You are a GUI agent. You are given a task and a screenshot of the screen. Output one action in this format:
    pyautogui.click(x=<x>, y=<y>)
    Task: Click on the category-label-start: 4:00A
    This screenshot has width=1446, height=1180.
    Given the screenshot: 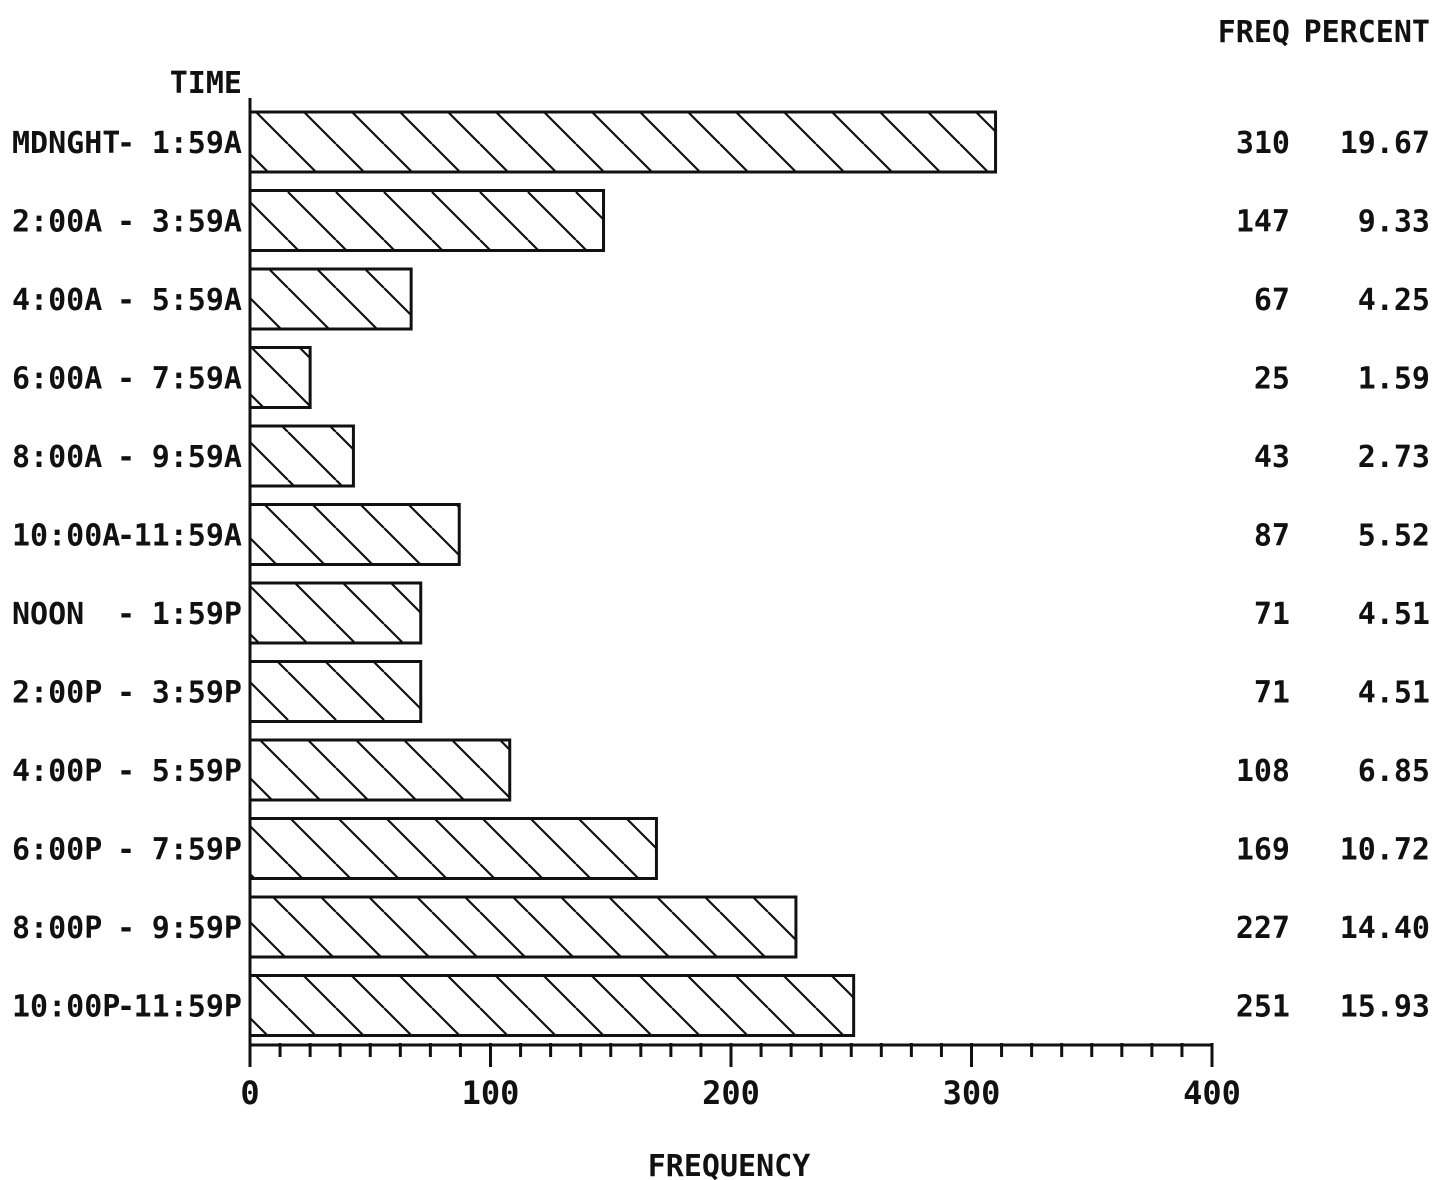 What is the action you would take?
    pyautogui.click(x=57, y=300)
    